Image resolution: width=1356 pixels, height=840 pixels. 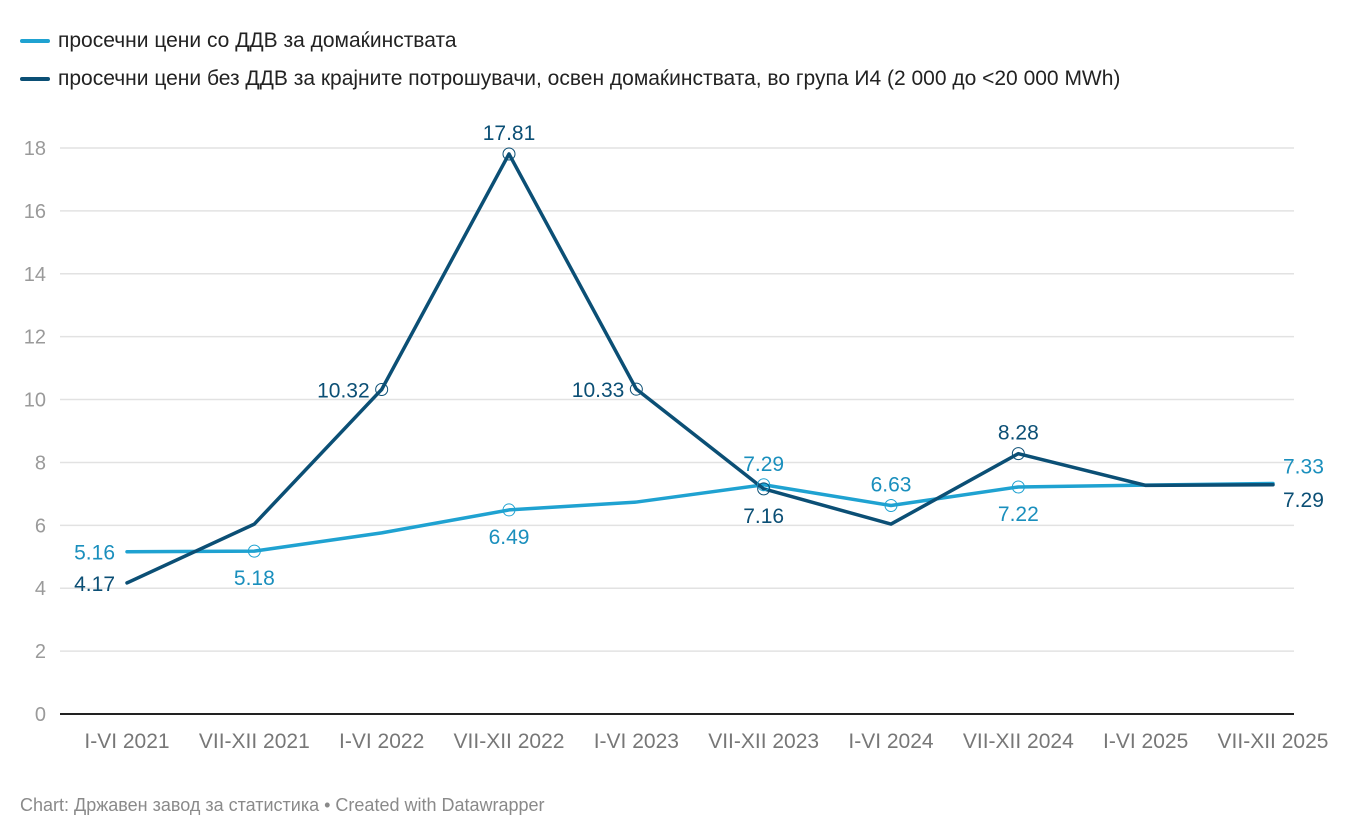 What do you see at coordinates (381, 741) in the screenshot?
I see `x-tick-label: I-VI 2022` at bounding box center [381, 741].